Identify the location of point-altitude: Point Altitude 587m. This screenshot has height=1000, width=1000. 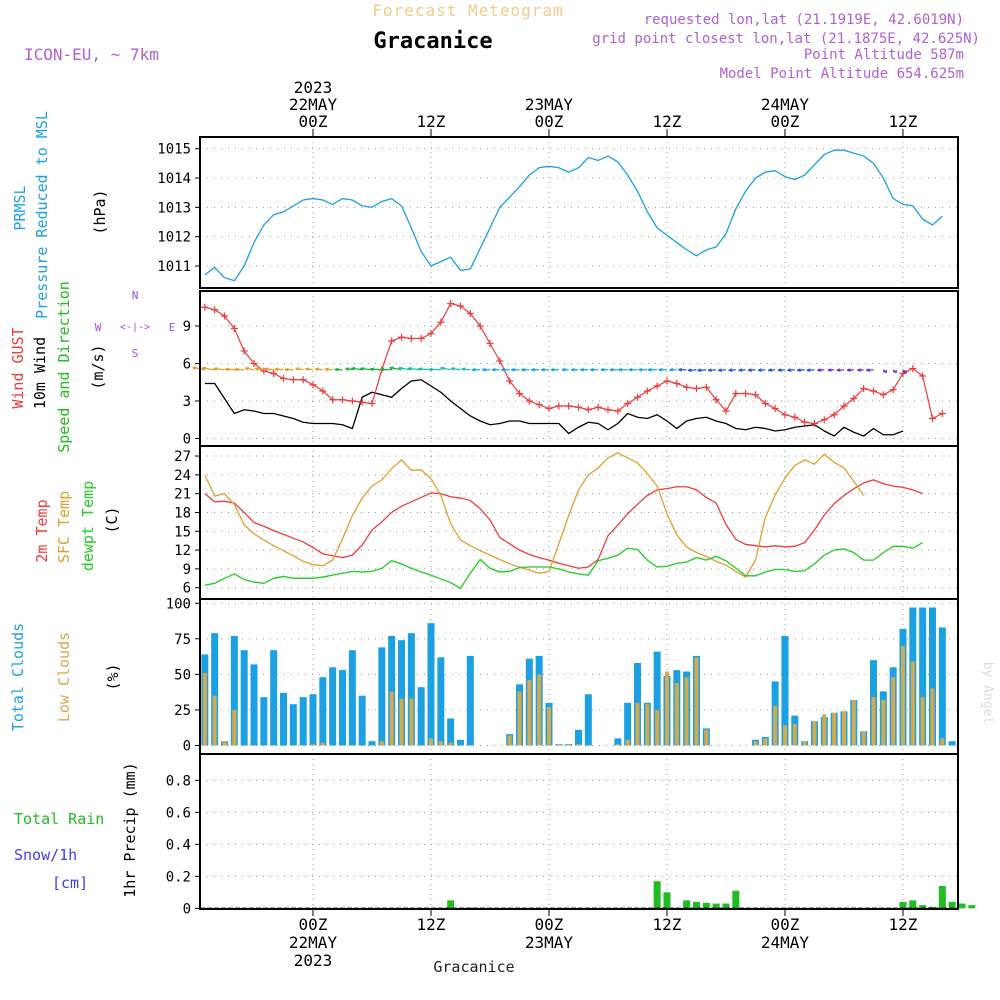
(884, 55).